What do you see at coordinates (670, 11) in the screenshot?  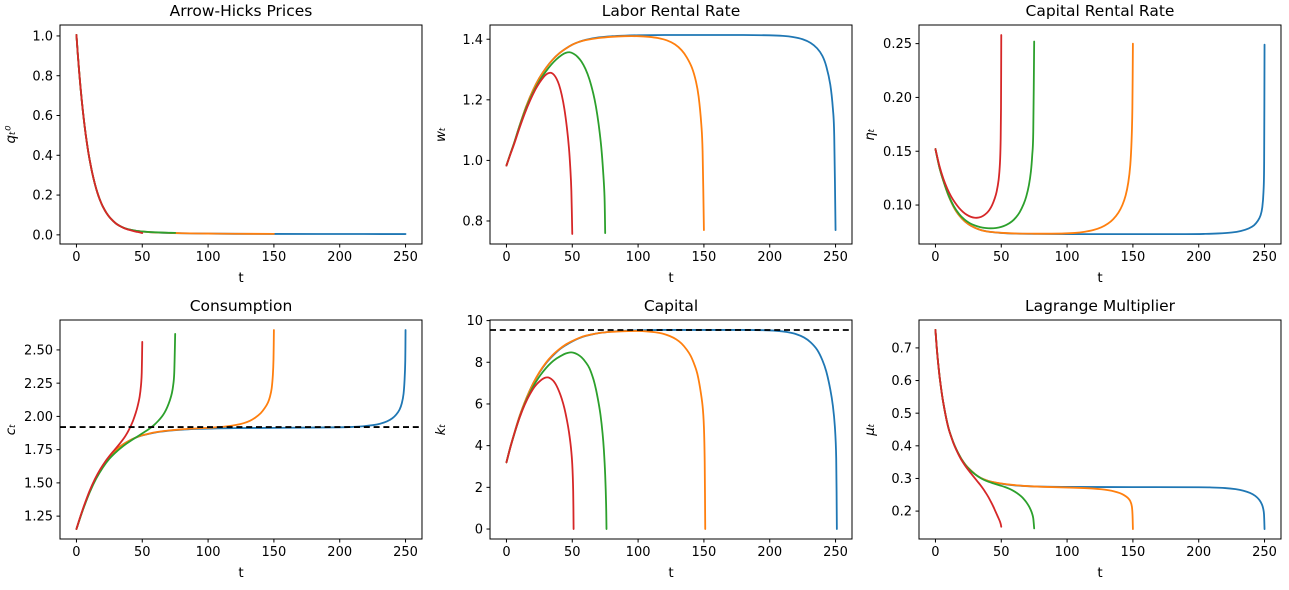 I see `chart-title: Labor Rental Rate` at bounding box center [670, 11].